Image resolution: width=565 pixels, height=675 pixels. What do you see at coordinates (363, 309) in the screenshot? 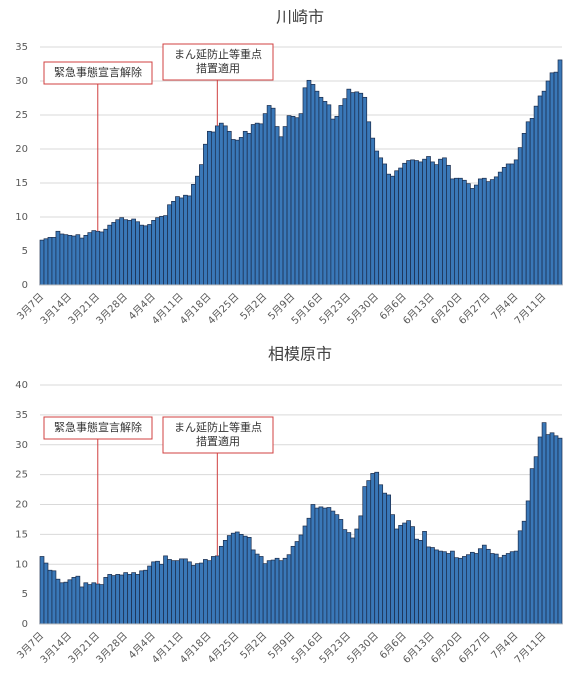
I see `x-tick-label: 5月30日` at bounding box center [363, 309].